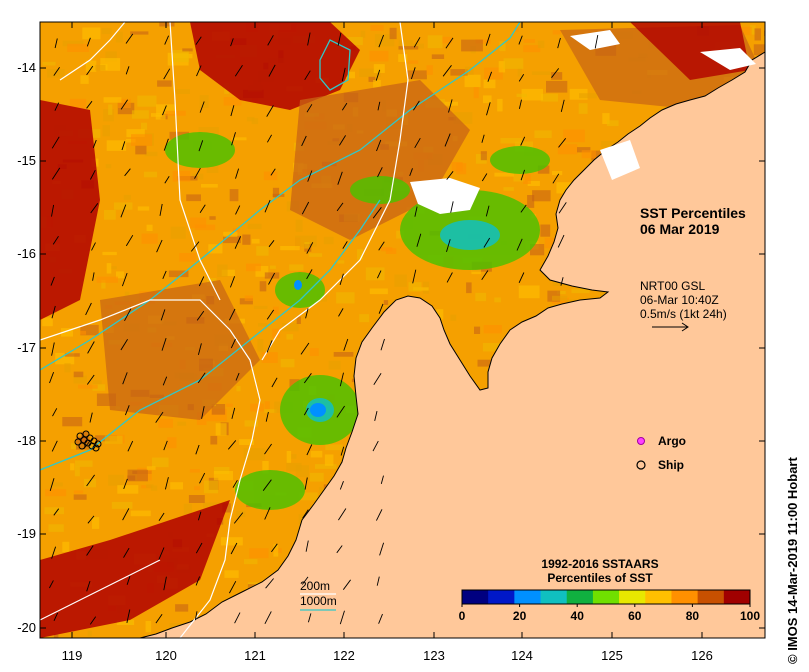 Image resolution: width=809 pixels, height=672 pixels. I want to click on lat-tick-label: -15, so click(26, 160).